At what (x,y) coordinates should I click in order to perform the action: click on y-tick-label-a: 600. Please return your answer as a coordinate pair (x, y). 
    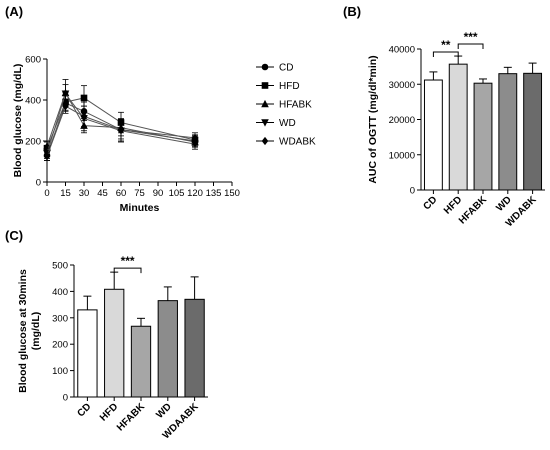
    Looking at the image, I should click on (33, 60).